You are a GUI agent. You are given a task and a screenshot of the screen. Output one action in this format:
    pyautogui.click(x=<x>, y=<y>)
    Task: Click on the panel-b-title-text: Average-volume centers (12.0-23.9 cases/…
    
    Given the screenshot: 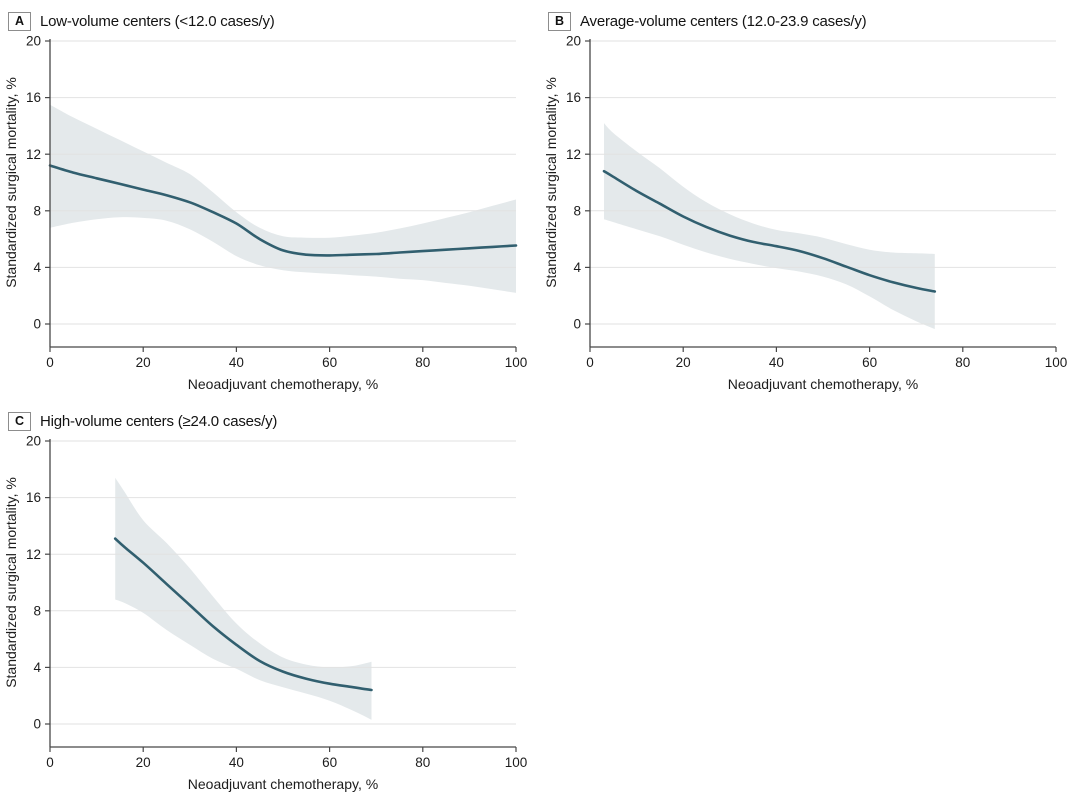 What is the action you would take?
    pyautogui.click(x=723, y=21)
    